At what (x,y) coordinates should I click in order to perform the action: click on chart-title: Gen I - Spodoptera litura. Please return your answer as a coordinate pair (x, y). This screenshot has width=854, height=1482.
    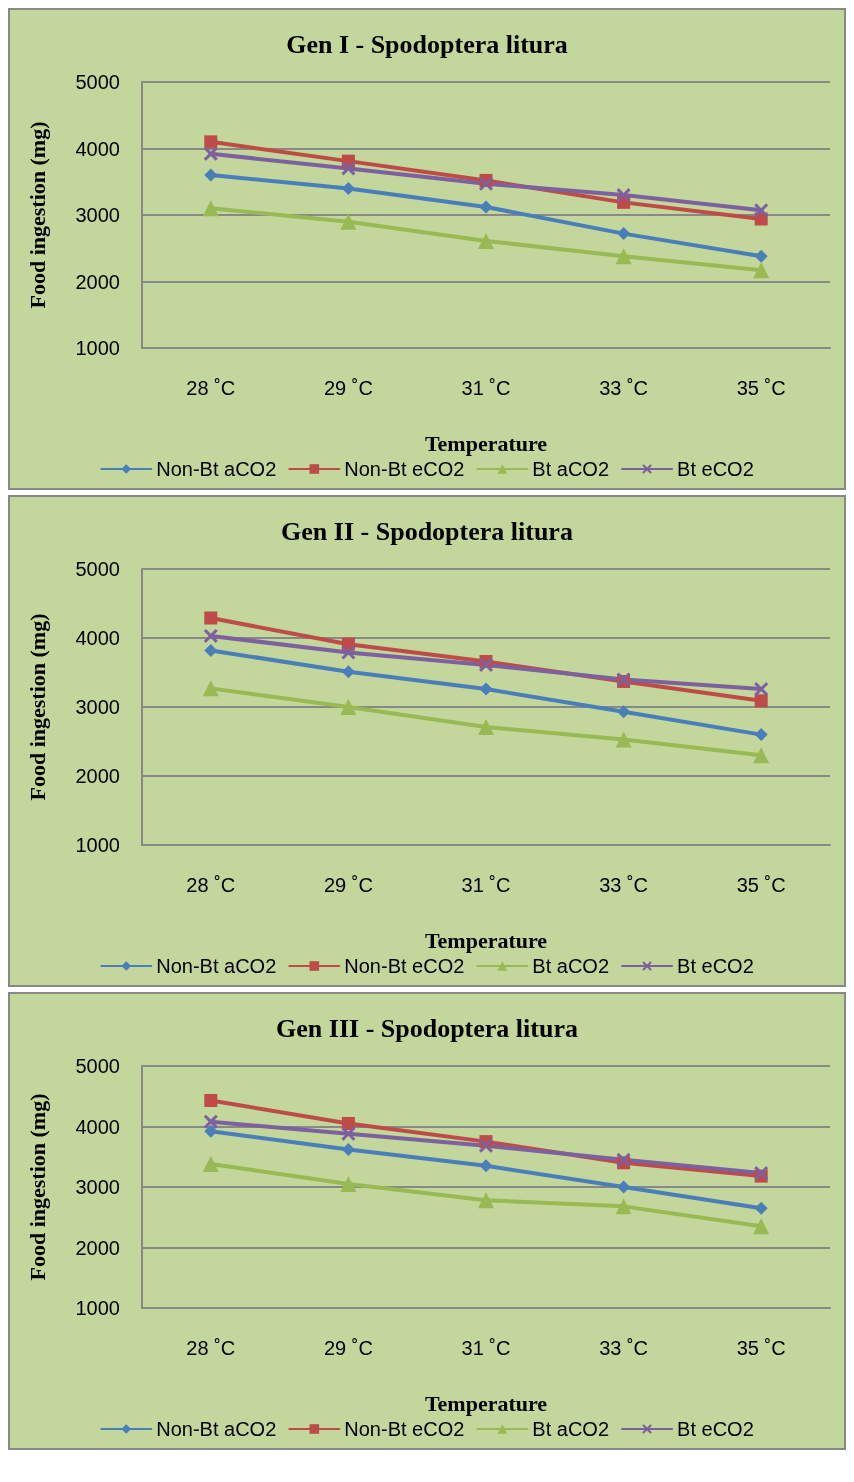
    Looking at the image, I should click on (427, 44).